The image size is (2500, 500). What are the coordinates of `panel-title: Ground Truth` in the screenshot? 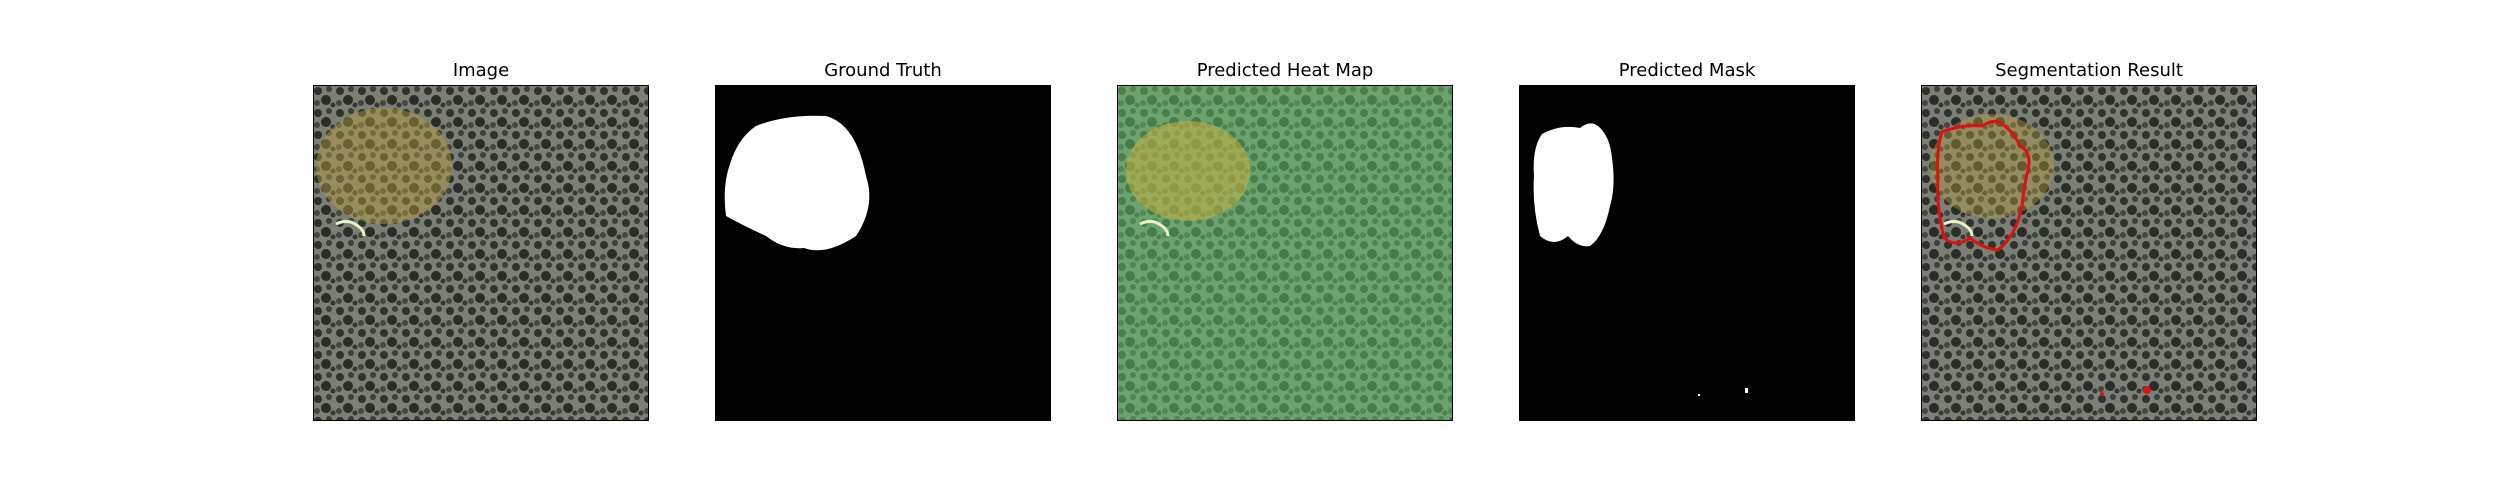 It's located at (883, 70).